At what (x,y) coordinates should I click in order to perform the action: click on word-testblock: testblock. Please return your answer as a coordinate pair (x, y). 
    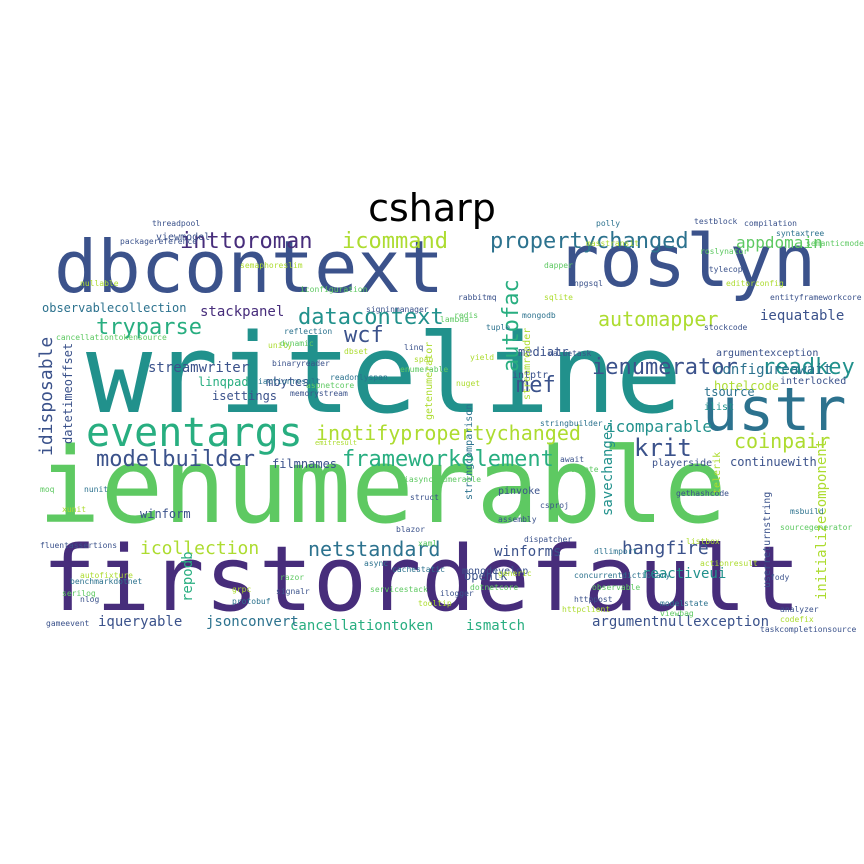
    Looking at the image, I should click on (716, 221).